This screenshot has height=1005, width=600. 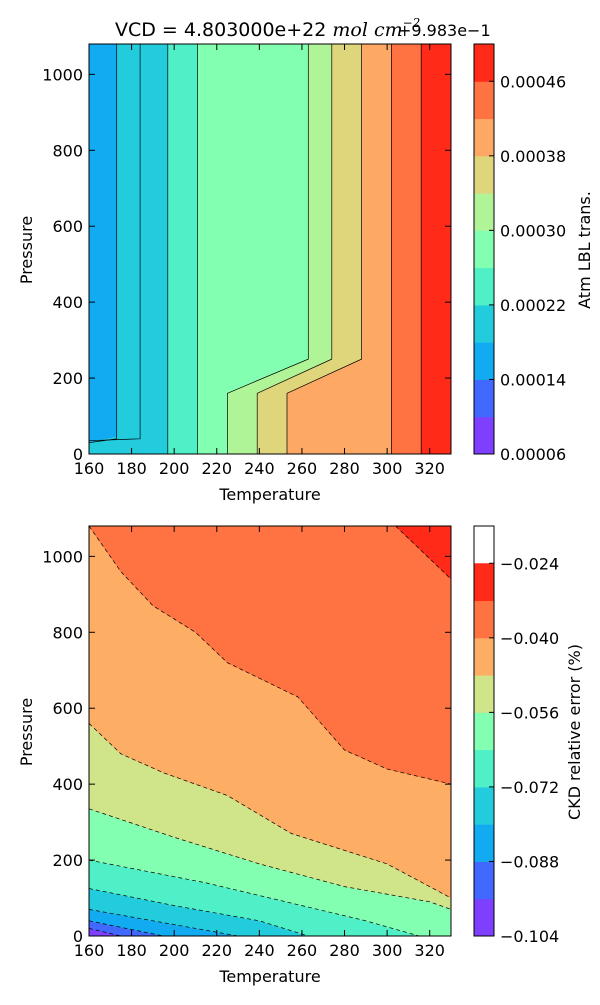 What do you see at coordinates (516, 735) in the screenshot?
I see `bottom-colorbar: −0.104 −0.088 −0.072 −0.056 −0.040 −0.024` at bounding box center [516, 735].